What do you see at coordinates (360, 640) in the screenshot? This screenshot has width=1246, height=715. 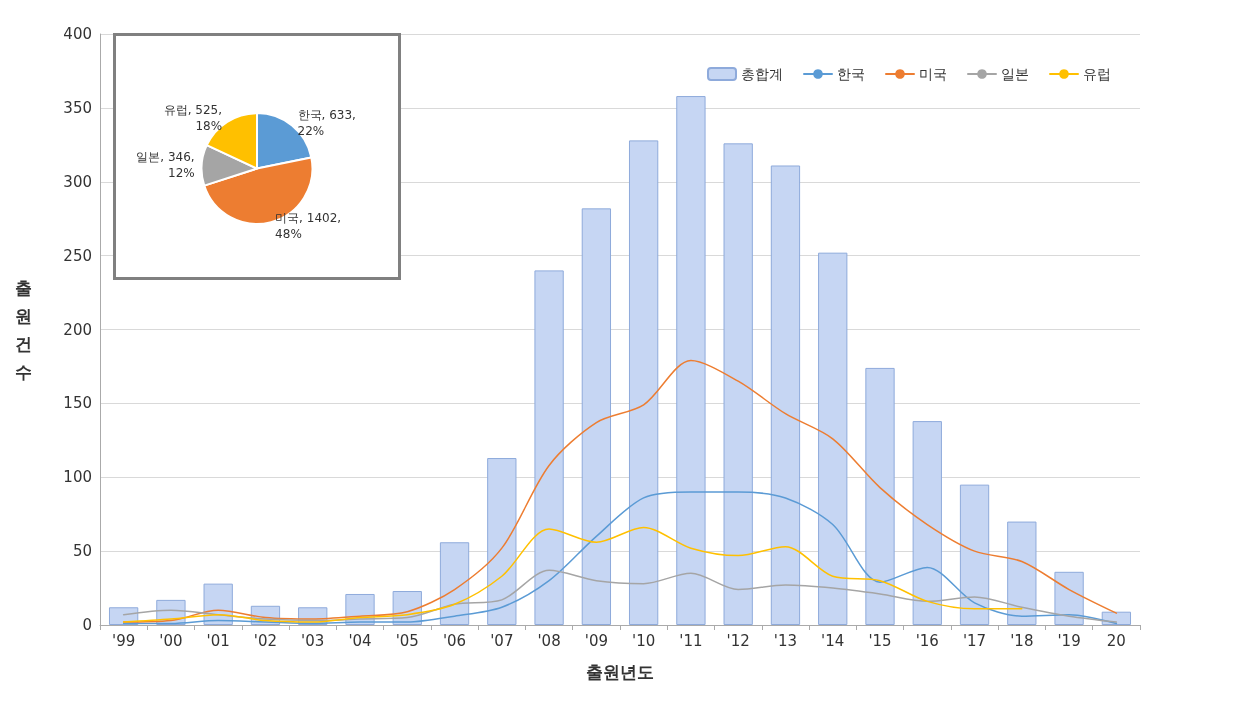 I see `x-tick-label: '04` at bounding box center [360, 640].